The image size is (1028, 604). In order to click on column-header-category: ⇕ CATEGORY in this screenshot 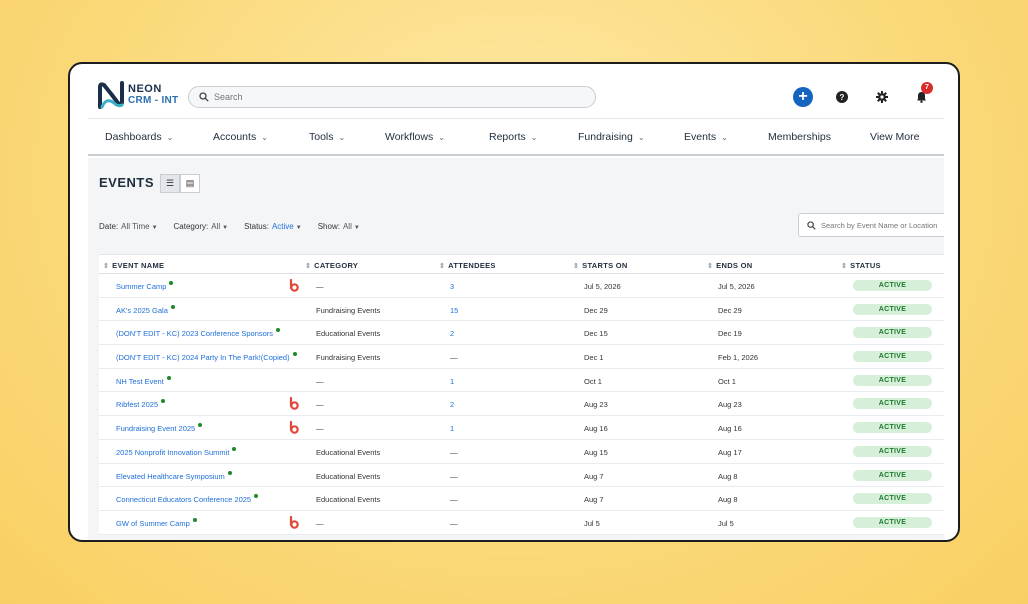, I will do `click(332, 265)`.